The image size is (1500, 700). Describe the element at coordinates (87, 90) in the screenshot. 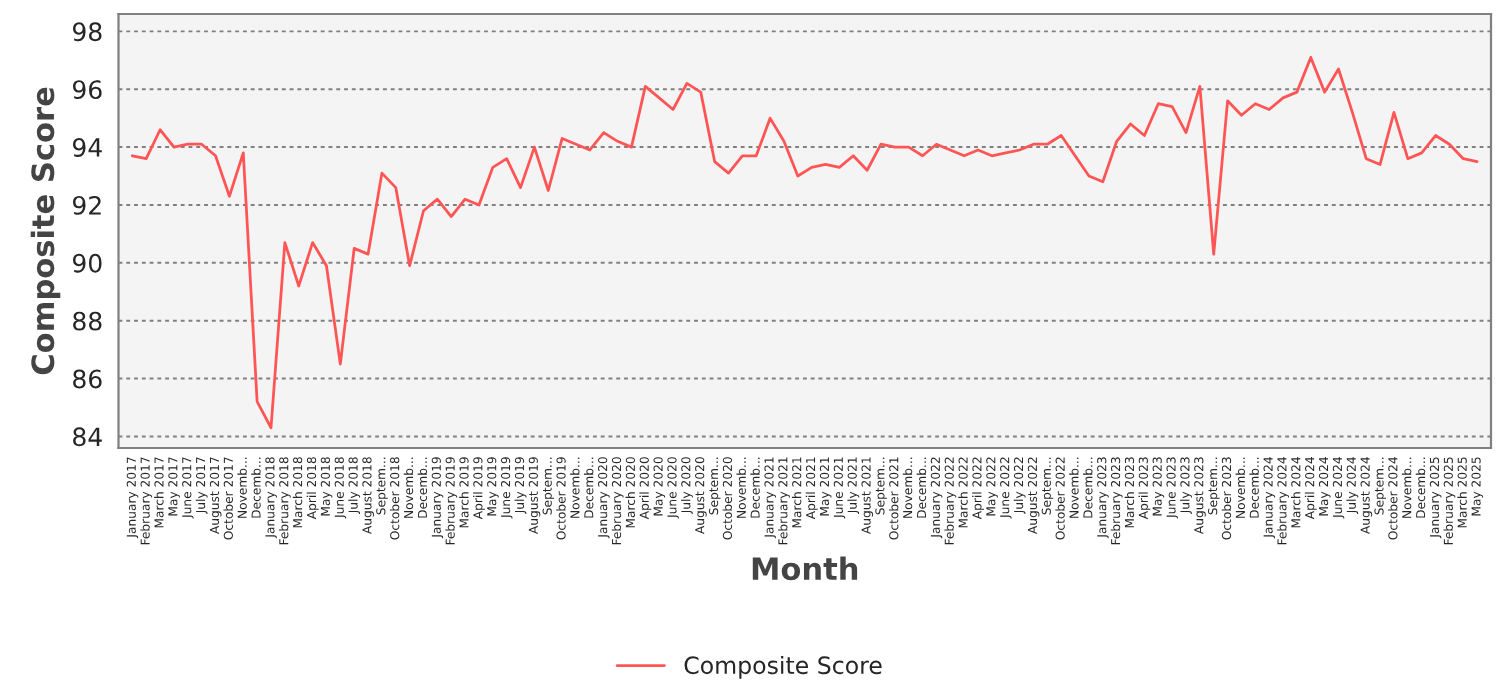

I see `y-tick-label: 96` at that location.